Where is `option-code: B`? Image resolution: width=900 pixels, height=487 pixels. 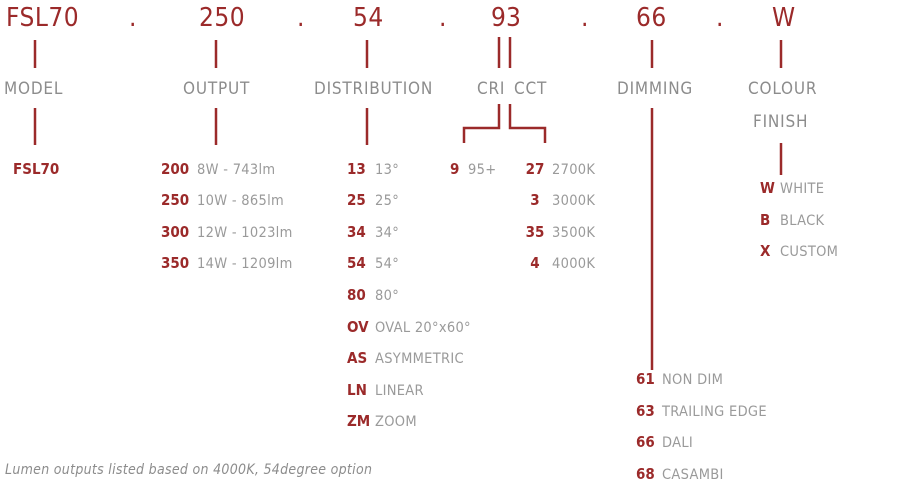 option-code: B is located at coordinates (765, 220).